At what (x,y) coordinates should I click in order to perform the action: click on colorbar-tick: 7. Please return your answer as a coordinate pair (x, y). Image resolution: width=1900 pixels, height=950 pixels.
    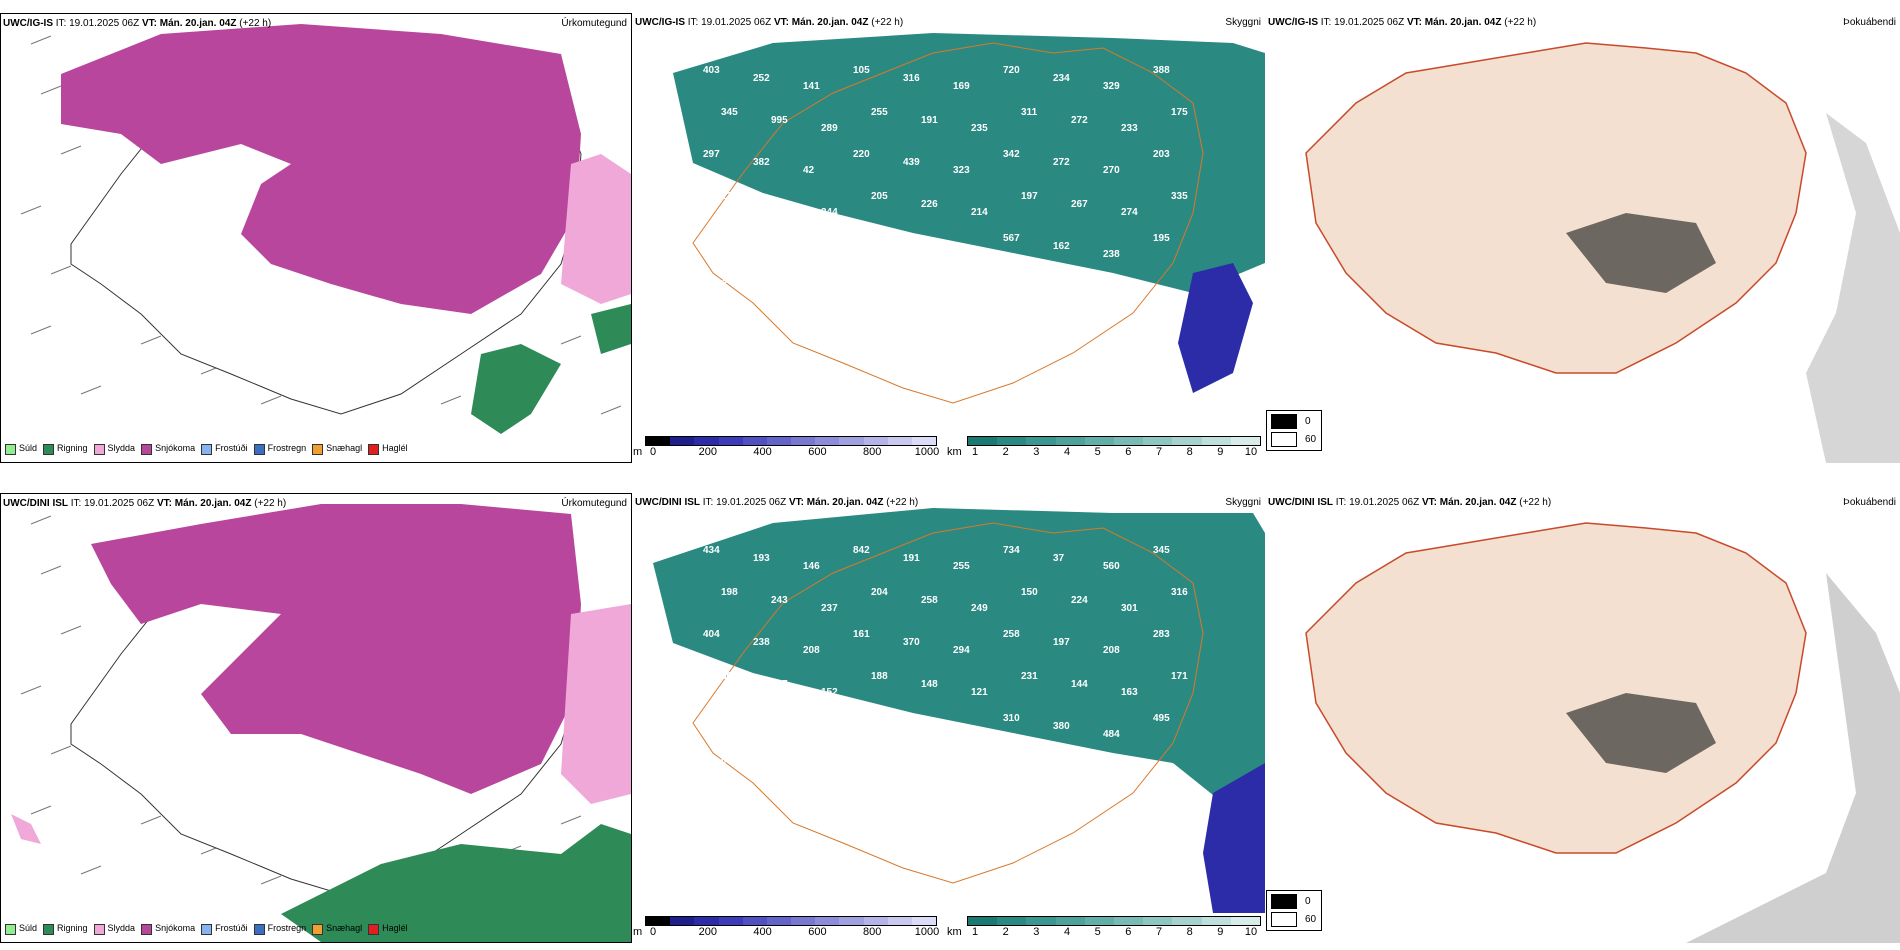
    Looking at the image, I should click on (1159, 932).